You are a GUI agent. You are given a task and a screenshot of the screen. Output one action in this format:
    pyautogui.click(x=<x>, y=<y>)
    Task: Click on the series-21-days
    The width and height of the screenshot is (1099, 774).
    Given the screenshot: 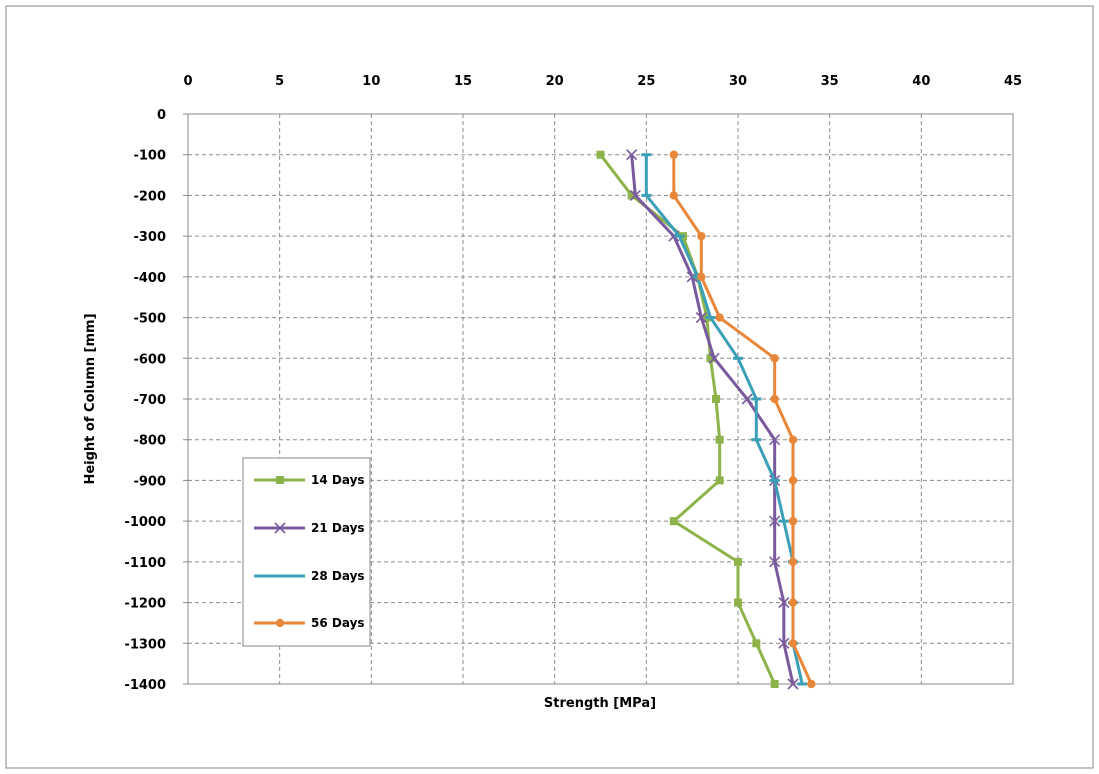 What is the action you would take?
    pyautogui.click(x=712, y=419)
    